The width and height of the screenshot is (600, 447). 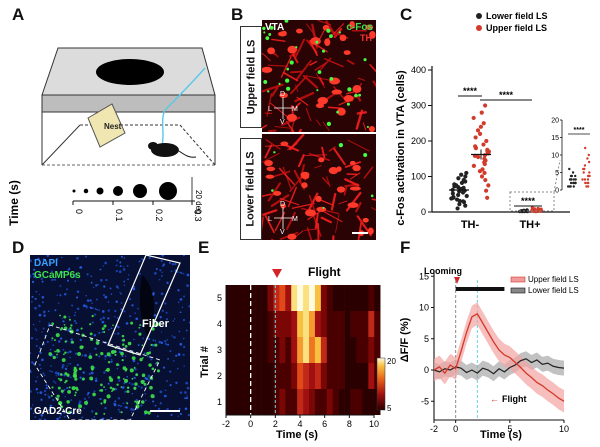 What do you see at coordinates (349, 424) in the screenshot?
I see `panel-e-xtick-label: 8` at bounding box center [349, 424].